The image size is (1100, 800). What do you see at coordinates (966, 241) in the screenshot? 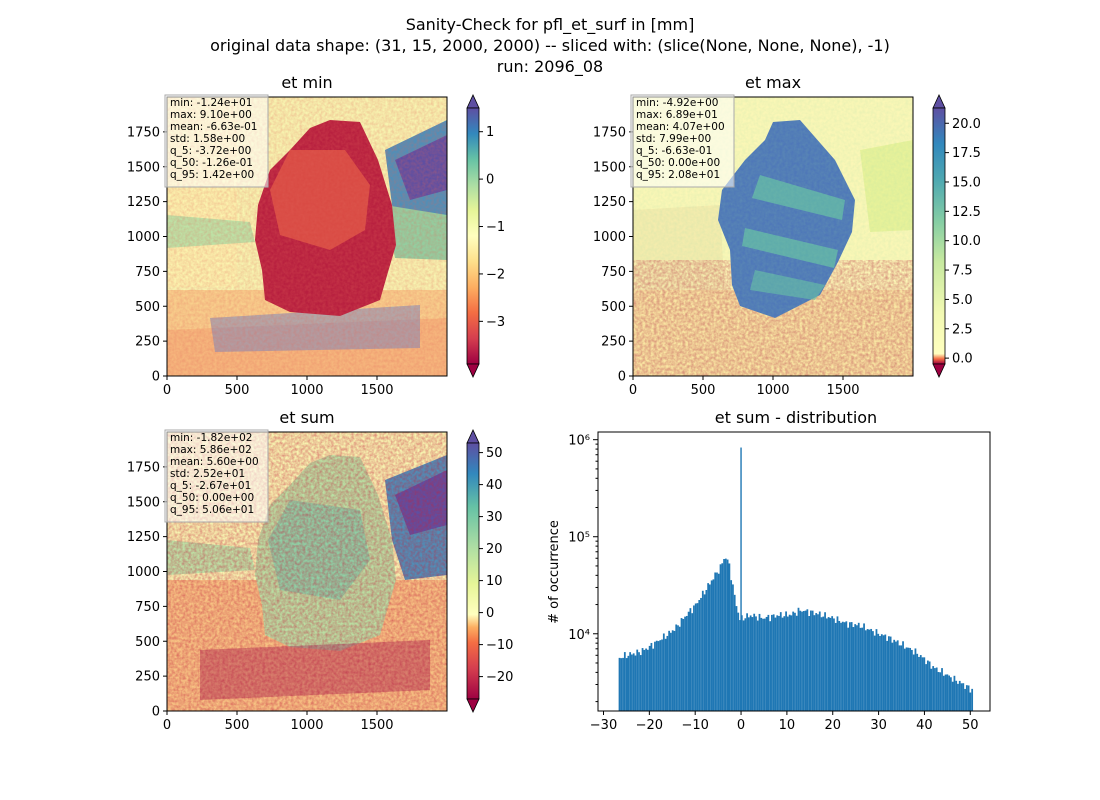
I see `colorbar-tick-label: 10.0` at bounding box center [966, 241].